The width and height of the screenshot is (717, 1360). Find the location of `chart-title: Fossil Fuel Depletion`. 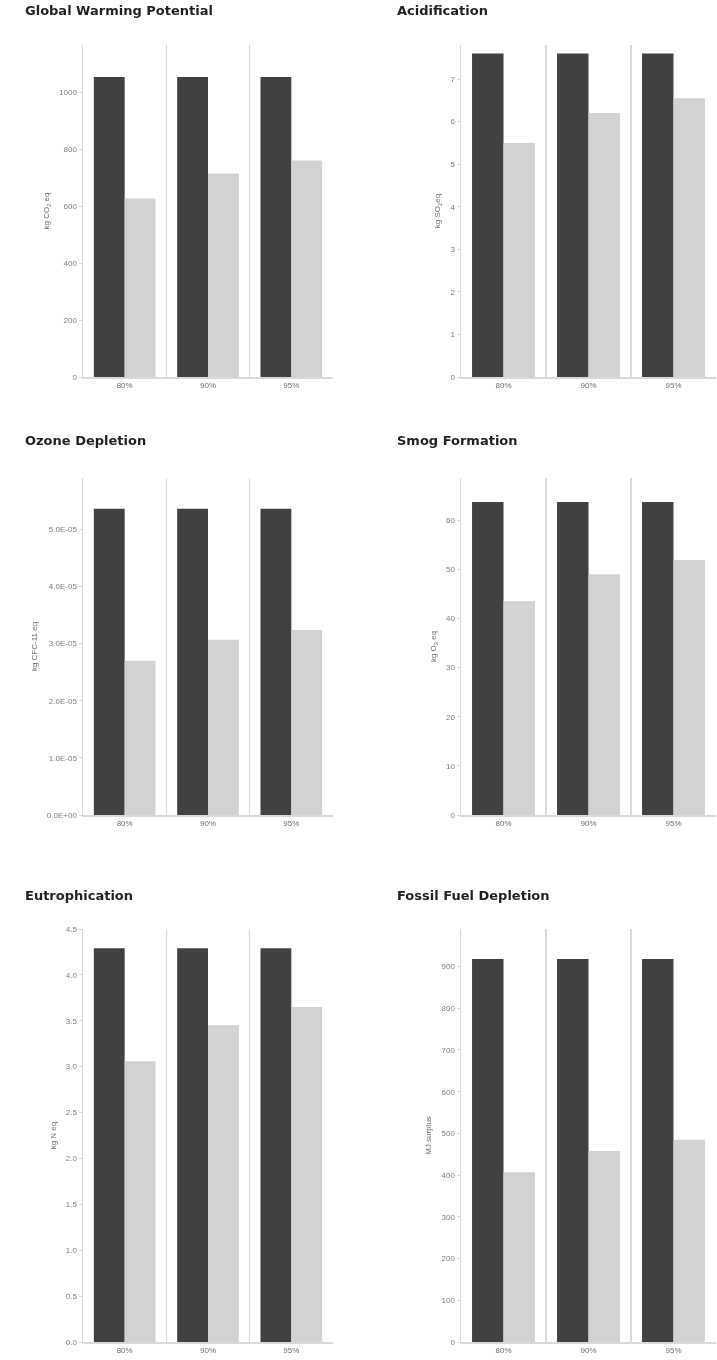

chart-title: Fossil Fuel Depletion is located at coordinates (473, 896).